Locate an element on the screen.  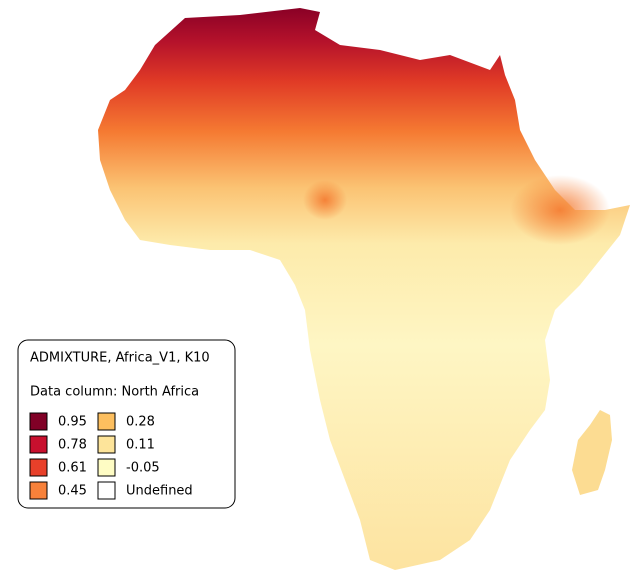
legend-label: 0.45 is located at coordinates (72, 491).